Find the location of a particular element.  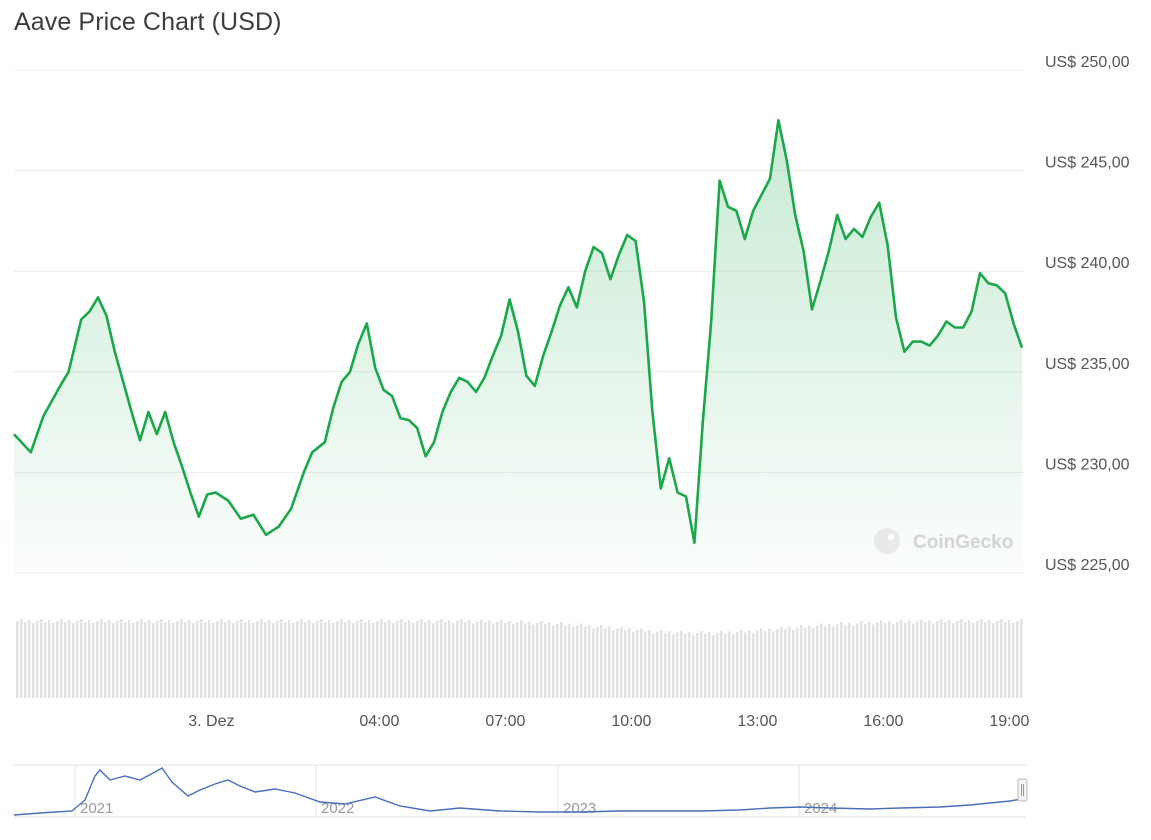

navigator-year-label: 2024 is located at coordinates (820, 808).